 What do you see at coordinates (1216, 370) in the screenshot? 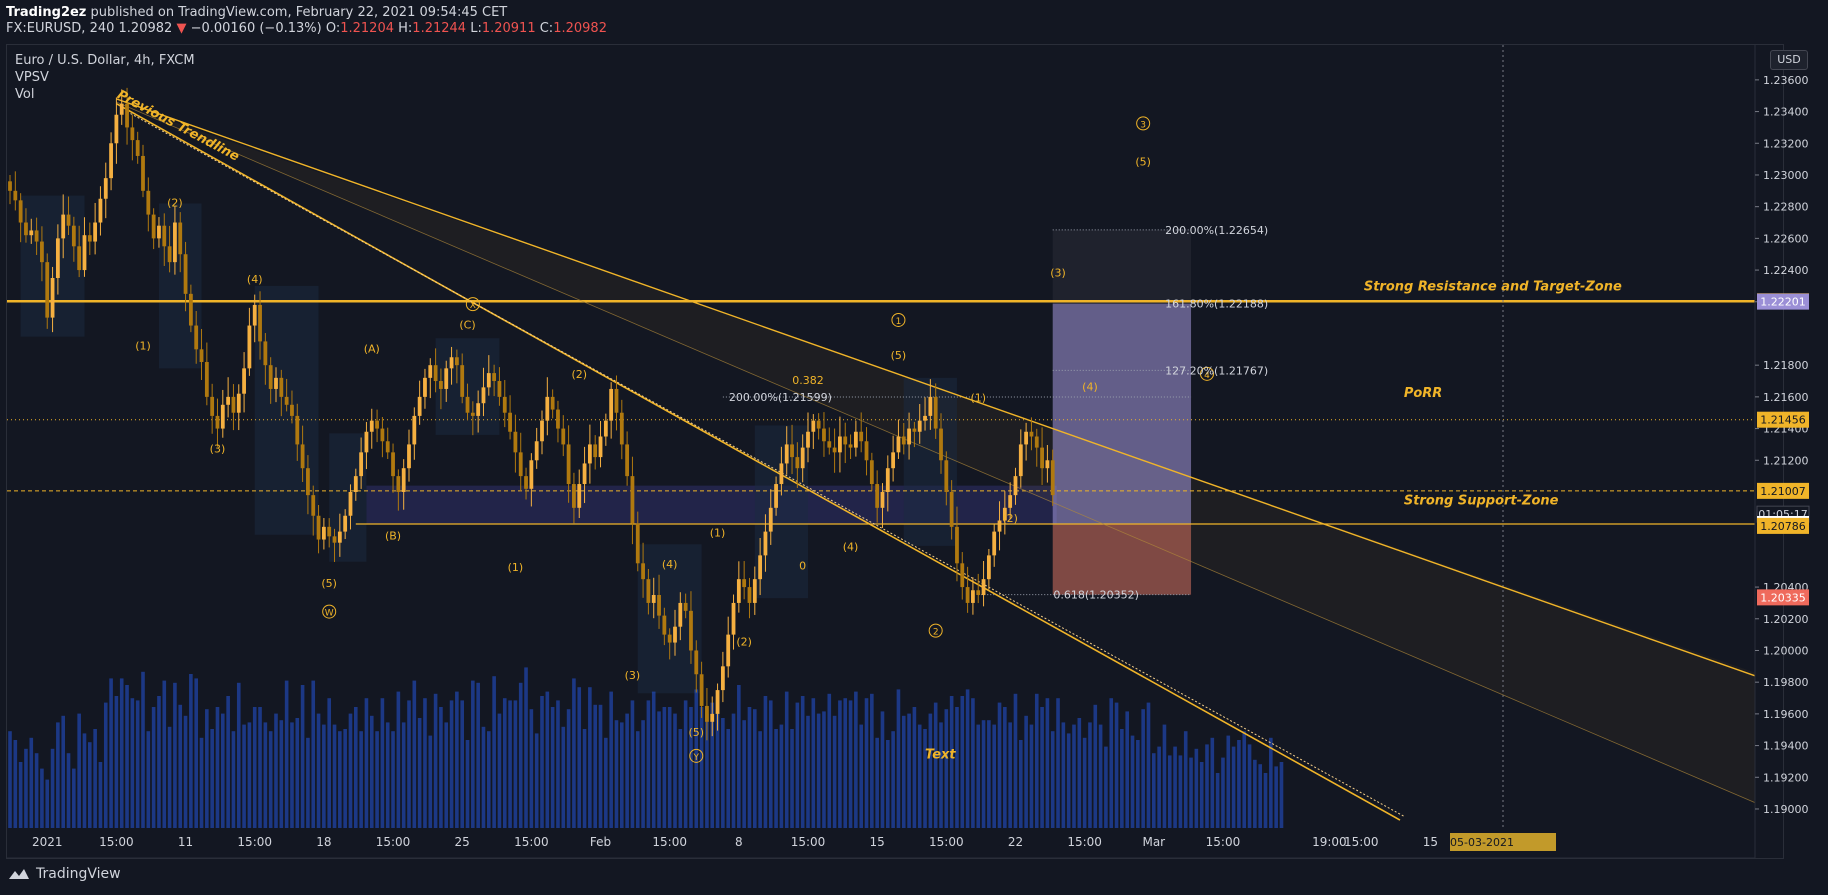
I see `fib-label: 127.20%(1.21767)` at bounding box center [1216, 370].